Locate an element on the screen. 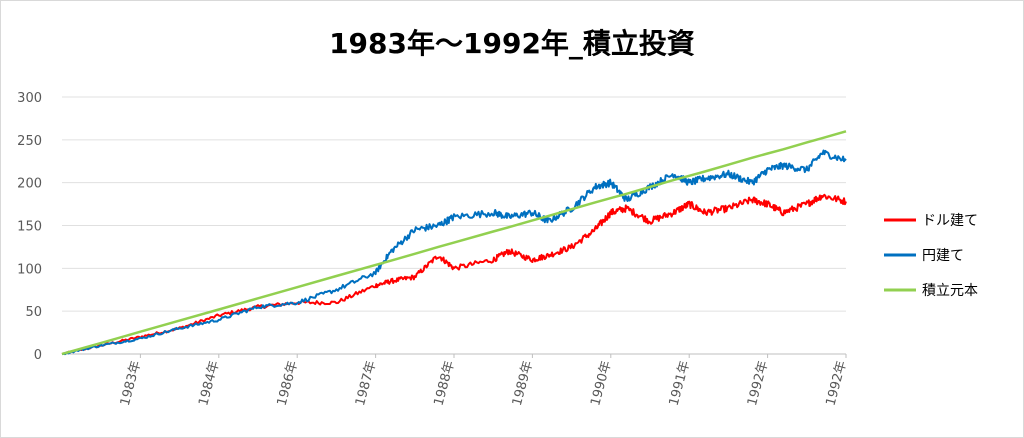 The image size is (1024, 438). x-tick-label: 1983年 is located at coordinates (131, 383).